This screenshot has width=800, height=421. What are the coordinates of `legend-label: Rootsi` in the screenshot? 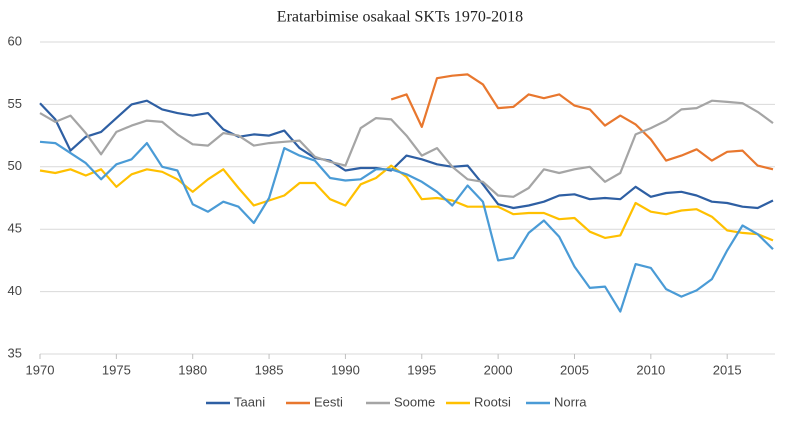 It's located at (492, 401).